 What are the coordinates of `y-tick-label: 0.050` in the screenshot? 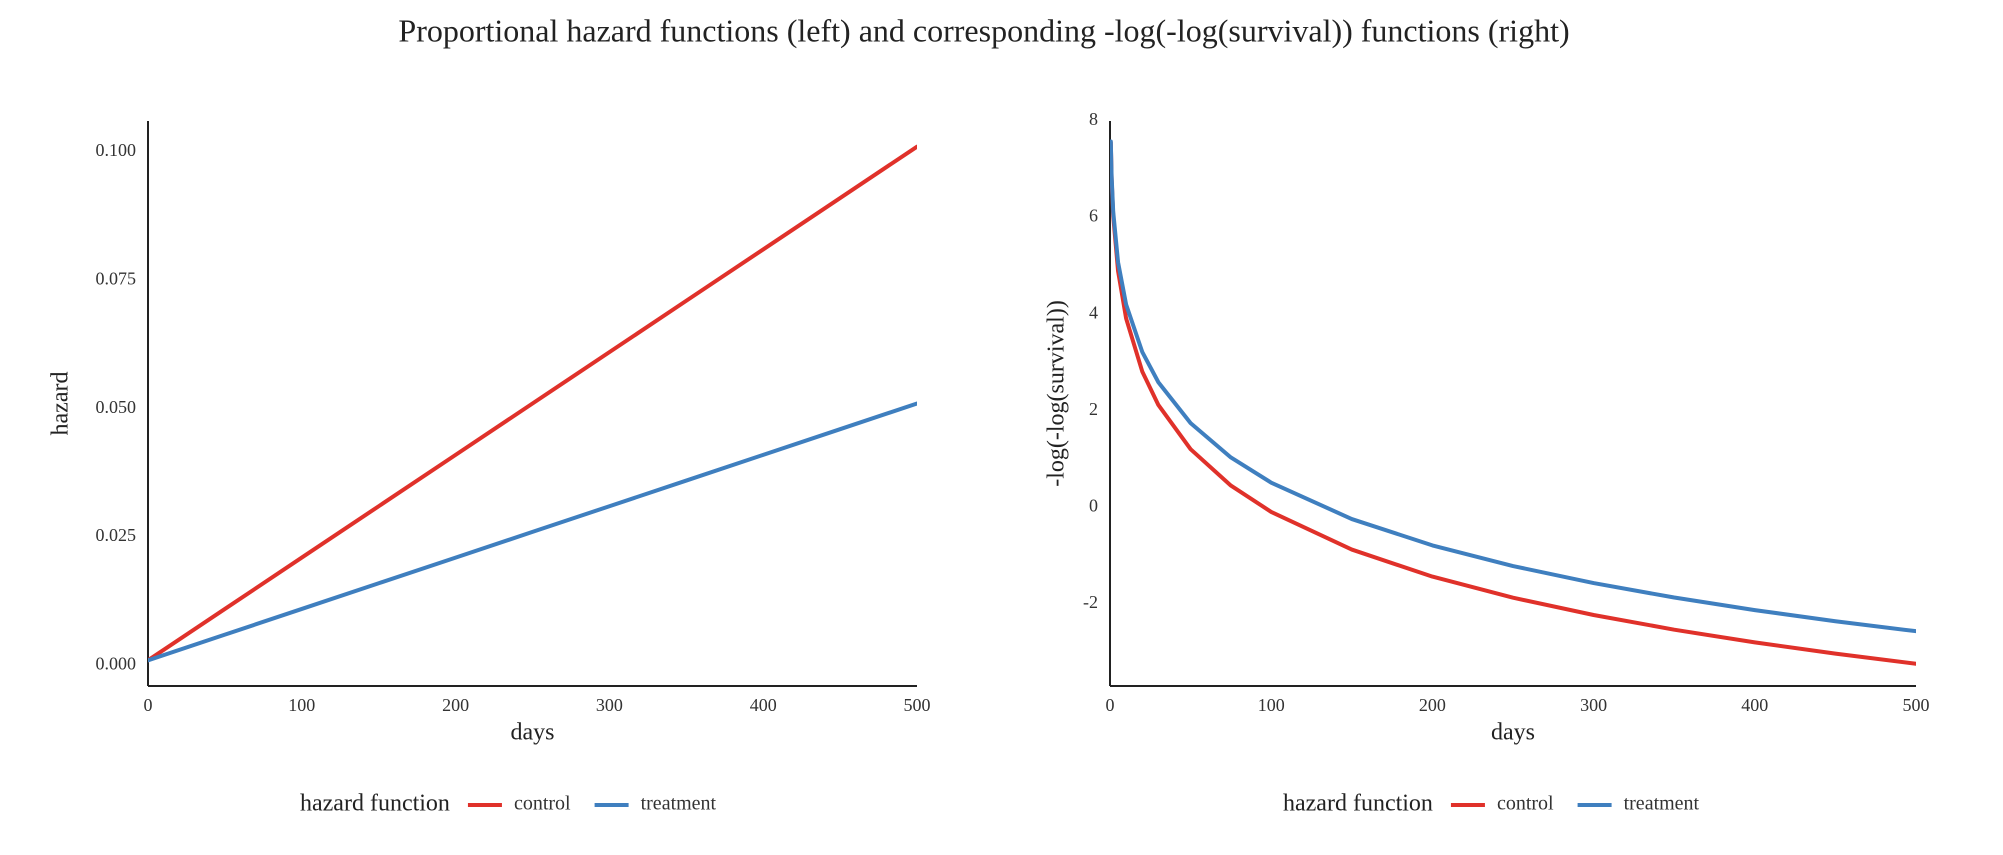 It's located at (116, 407).